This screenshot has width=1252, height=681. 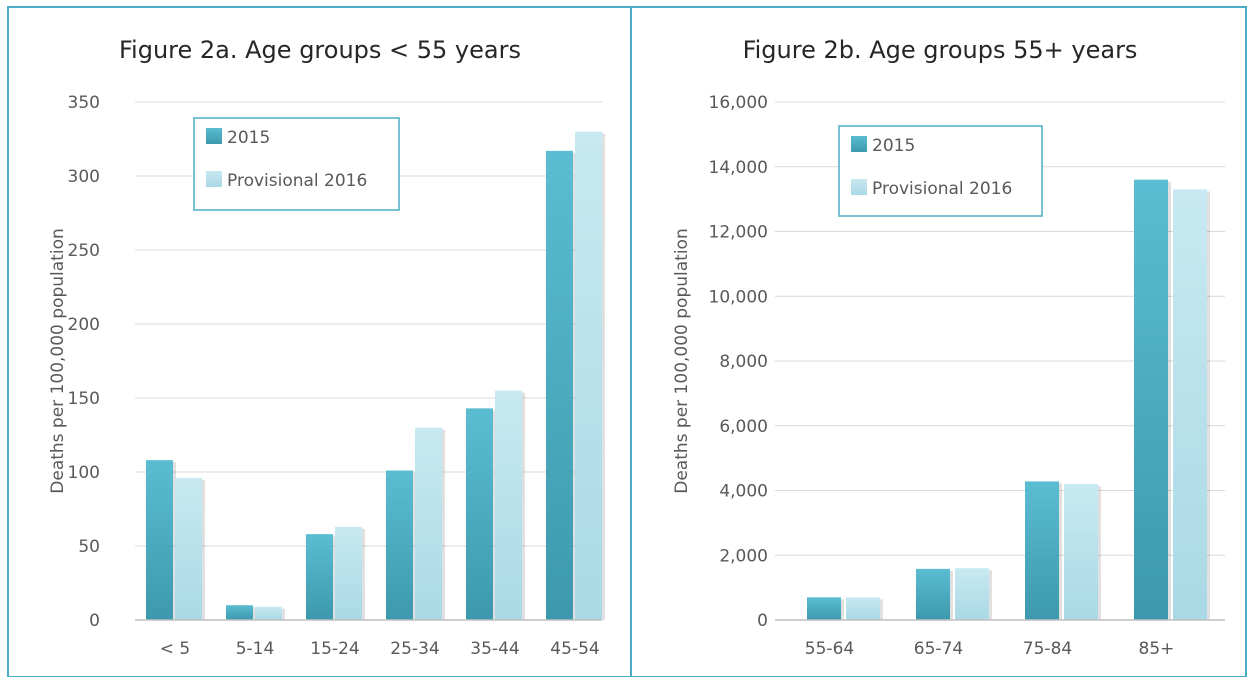 What do you see at coordinates (84, 325) in the screenshot?
I see `y-tick-label: 200` at bounding box center [84, 325].